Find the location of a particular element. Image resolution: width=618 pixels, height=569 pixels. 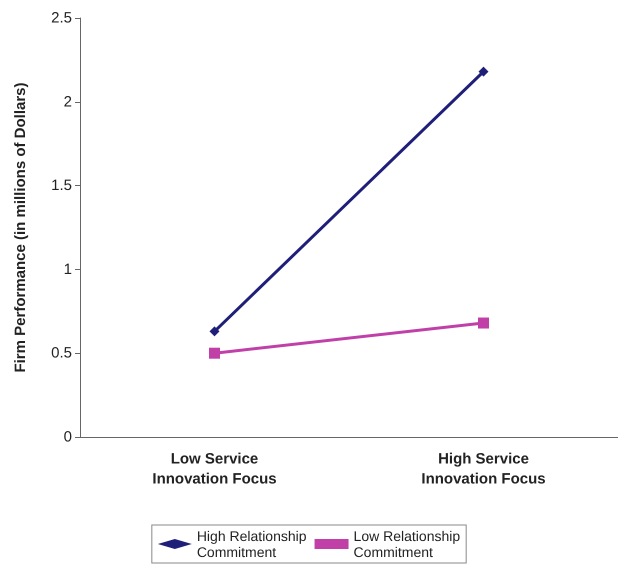

y-tick-label: 2.5 is located at coordinates (61, 18).